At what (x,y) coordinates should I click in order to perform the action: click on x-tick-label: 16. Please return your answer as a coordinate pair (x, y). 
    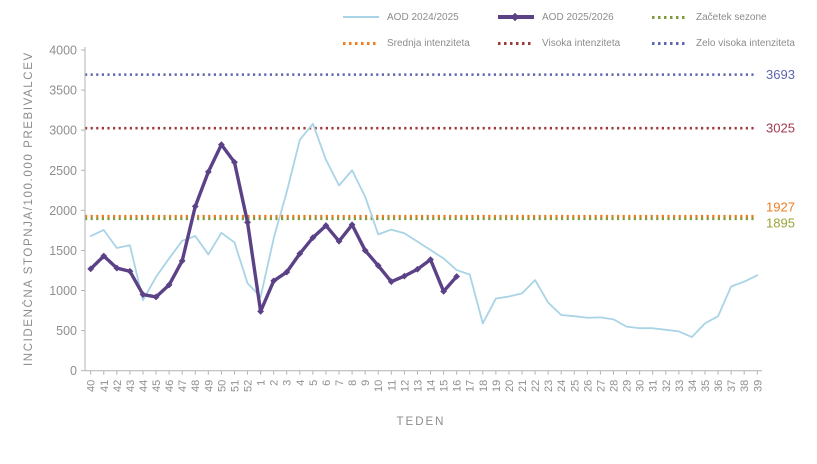
    Looking at the image, I should click on (458, 386).